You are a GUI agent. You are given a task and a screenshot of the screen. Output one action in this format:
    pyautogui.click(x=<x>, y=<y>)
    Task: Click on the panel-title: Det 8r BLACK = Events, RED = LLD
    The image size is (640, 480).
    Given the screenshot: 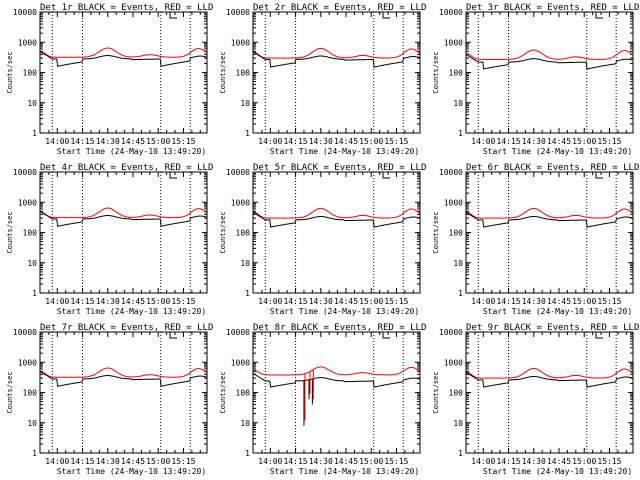 What is the action you would take?
    pyautogui.click(x=339, y=328)
    